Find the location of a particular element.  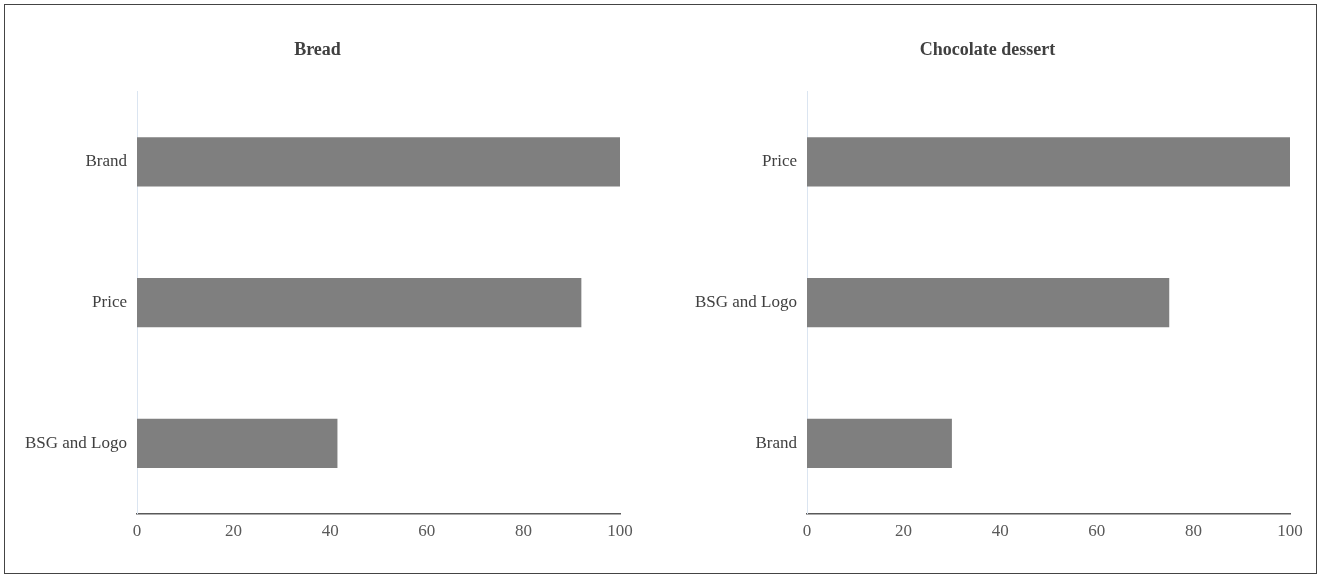

chart-title: Chocolate dessert is located at coordinates (987, 49).